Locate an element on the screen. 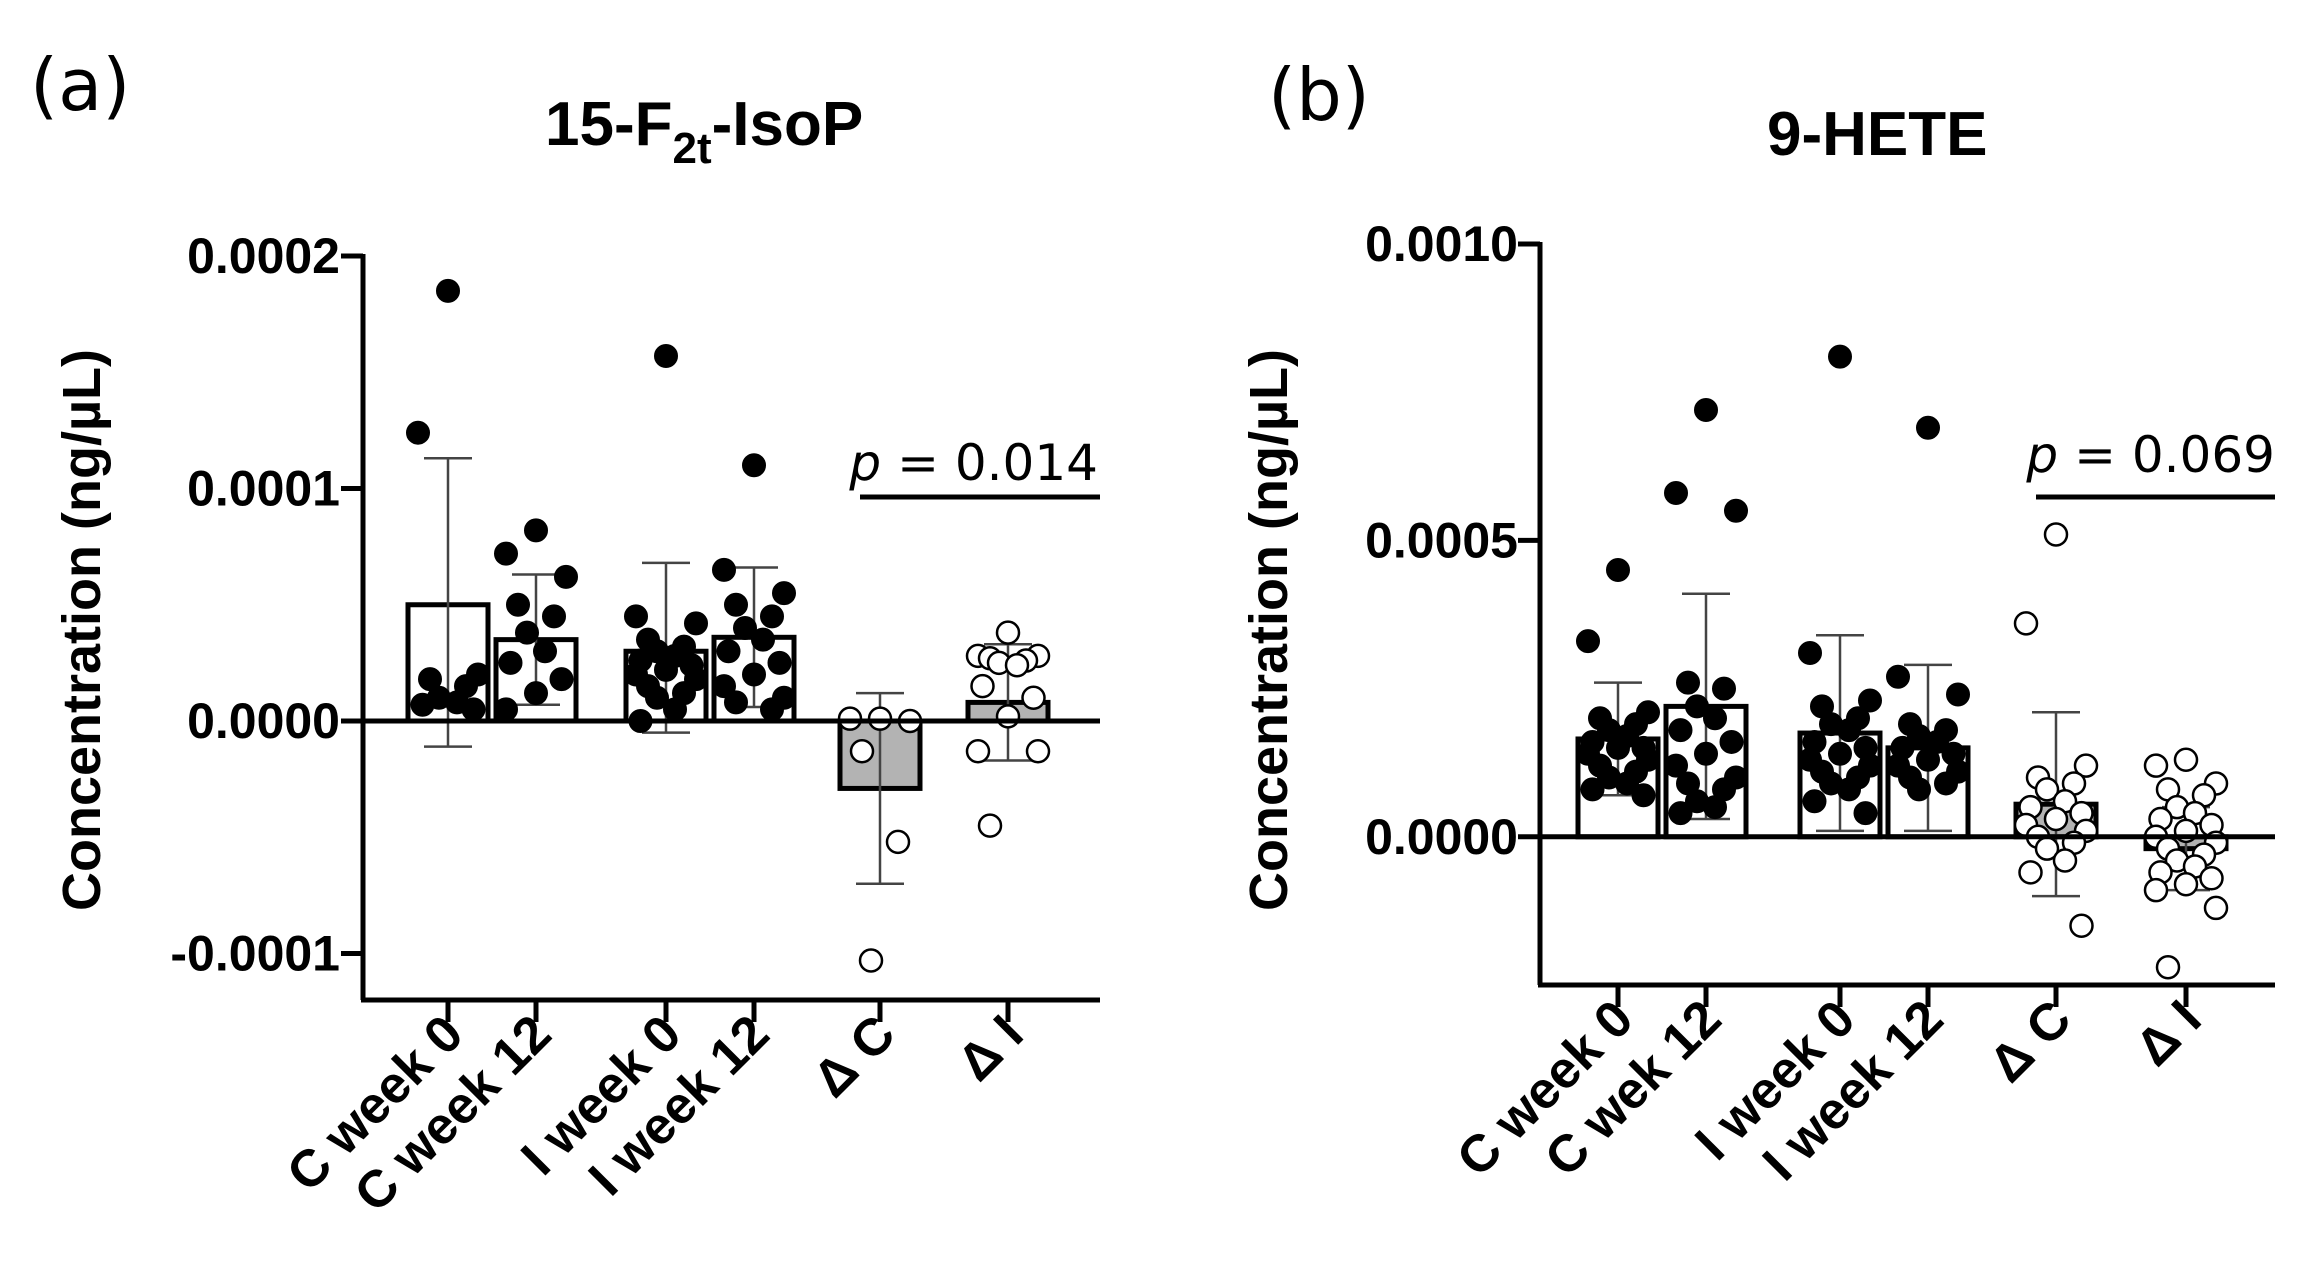  panel-a-y-tick-label: -0.0001 is located at coordinates (255, 954).